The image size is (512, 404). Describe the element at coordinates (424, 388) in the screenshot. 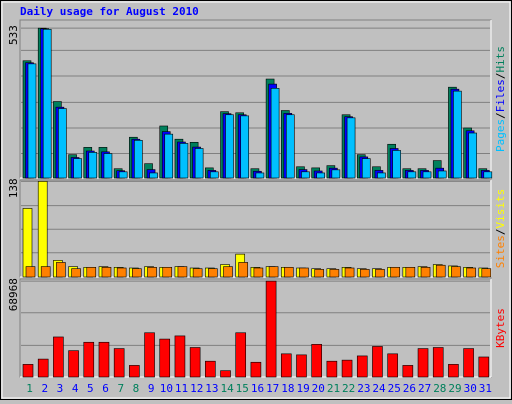

I see `x-tick-label: 27` at that location.